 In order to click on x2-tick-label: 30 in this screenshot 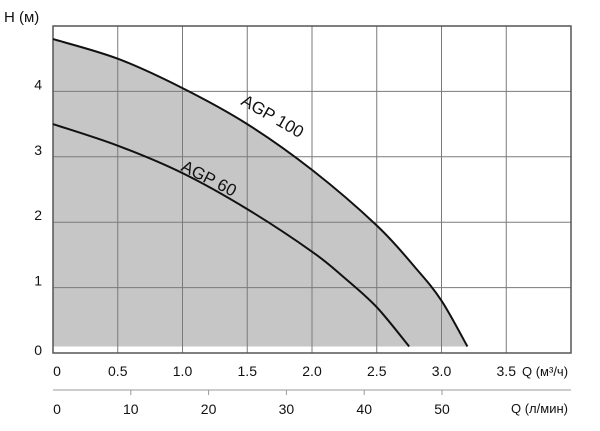, I will do `click(287, 409)`.